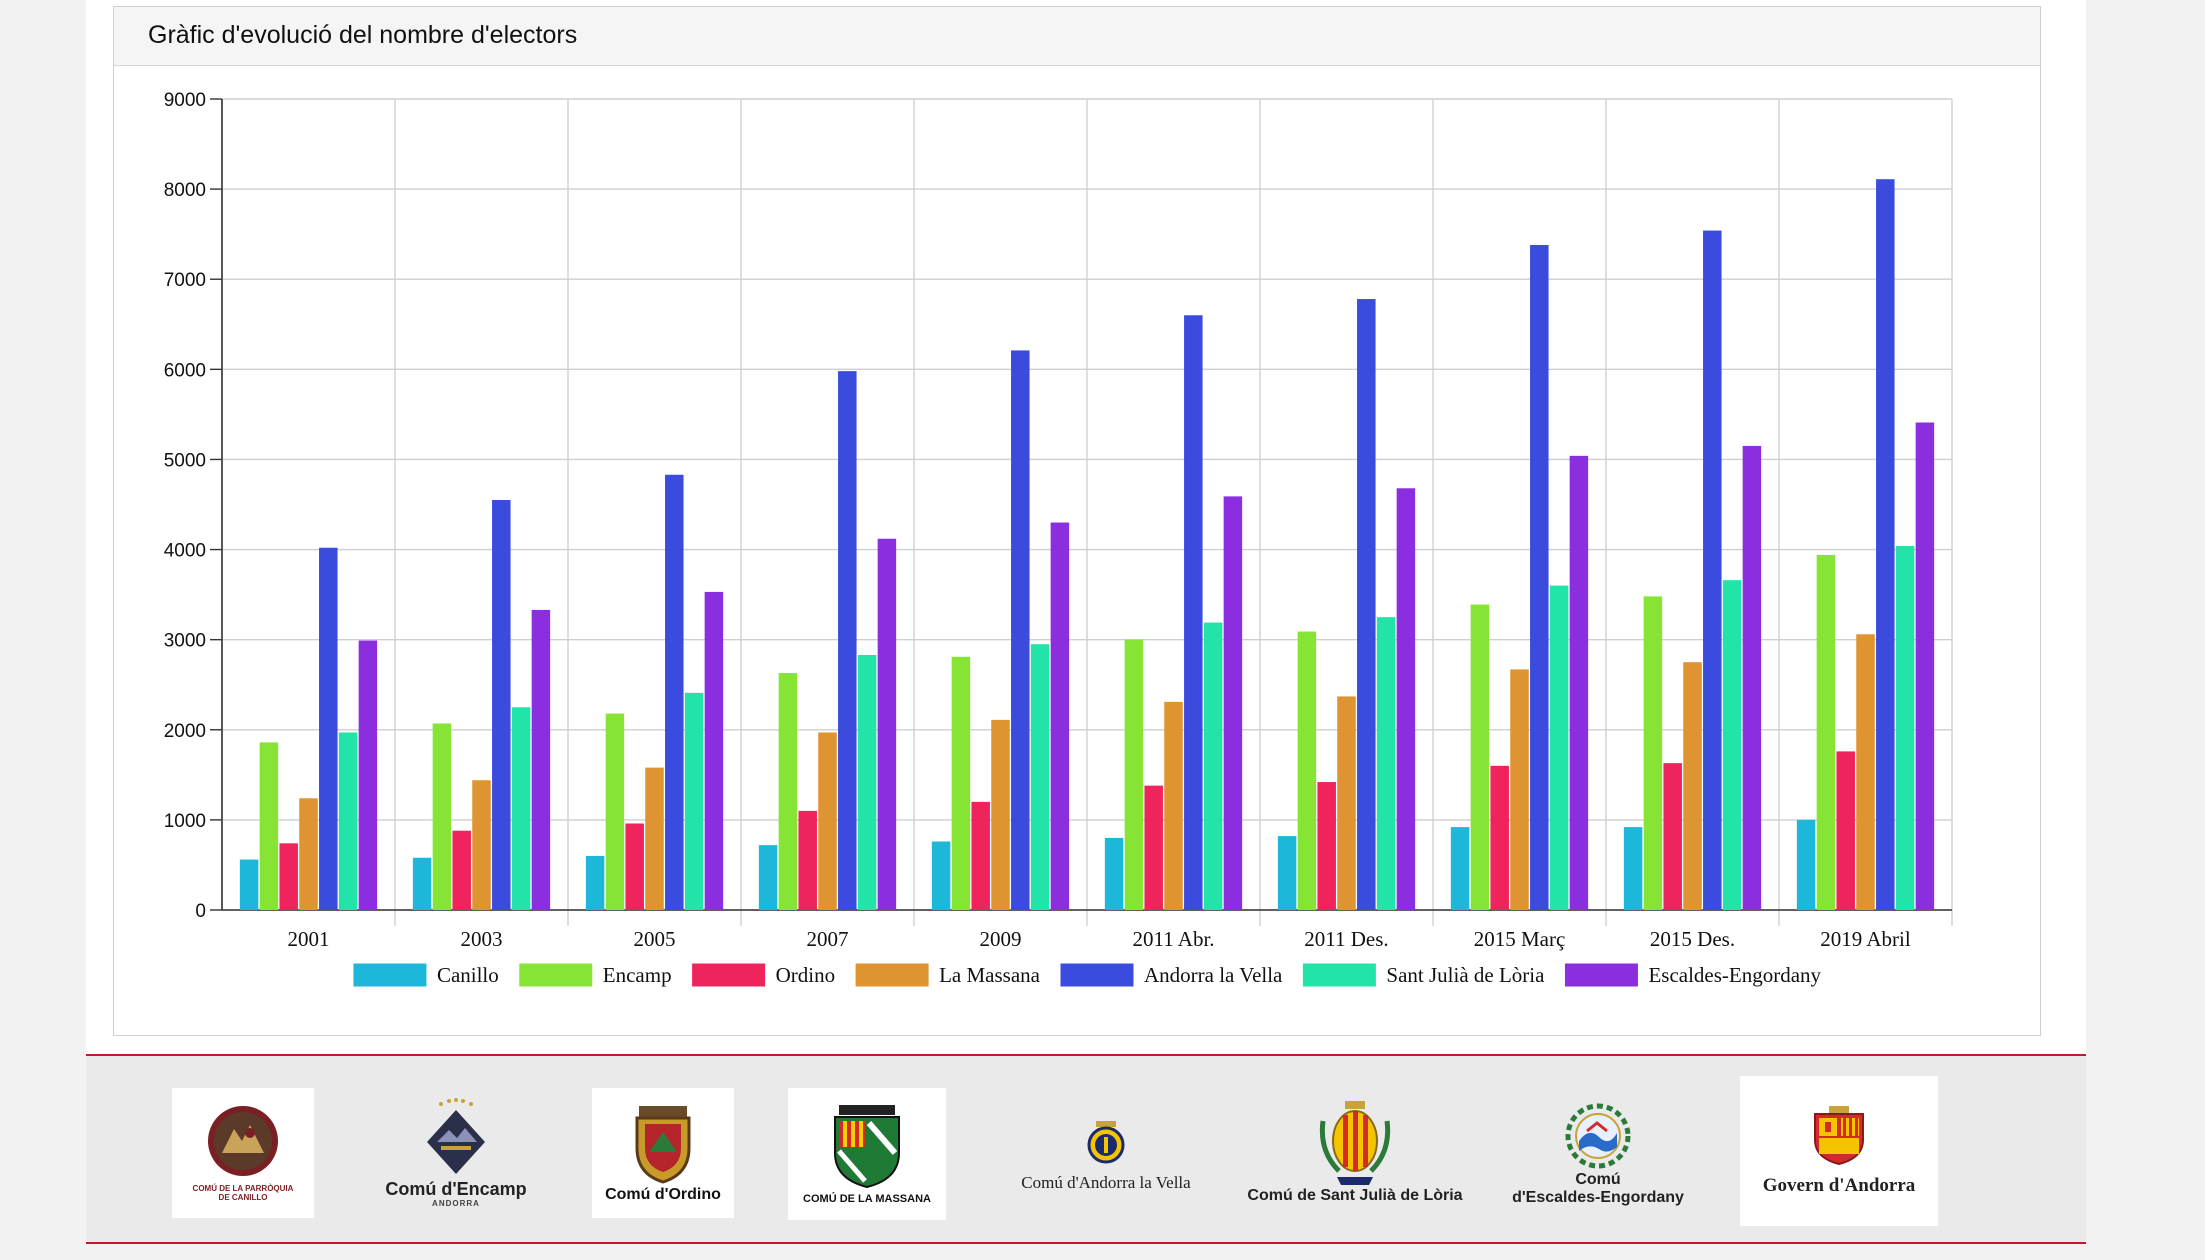  What do you see at coordinates (185, 370) in the screenshot?
I see `y-tick-label: 6000` at bounding box center [185, 370].